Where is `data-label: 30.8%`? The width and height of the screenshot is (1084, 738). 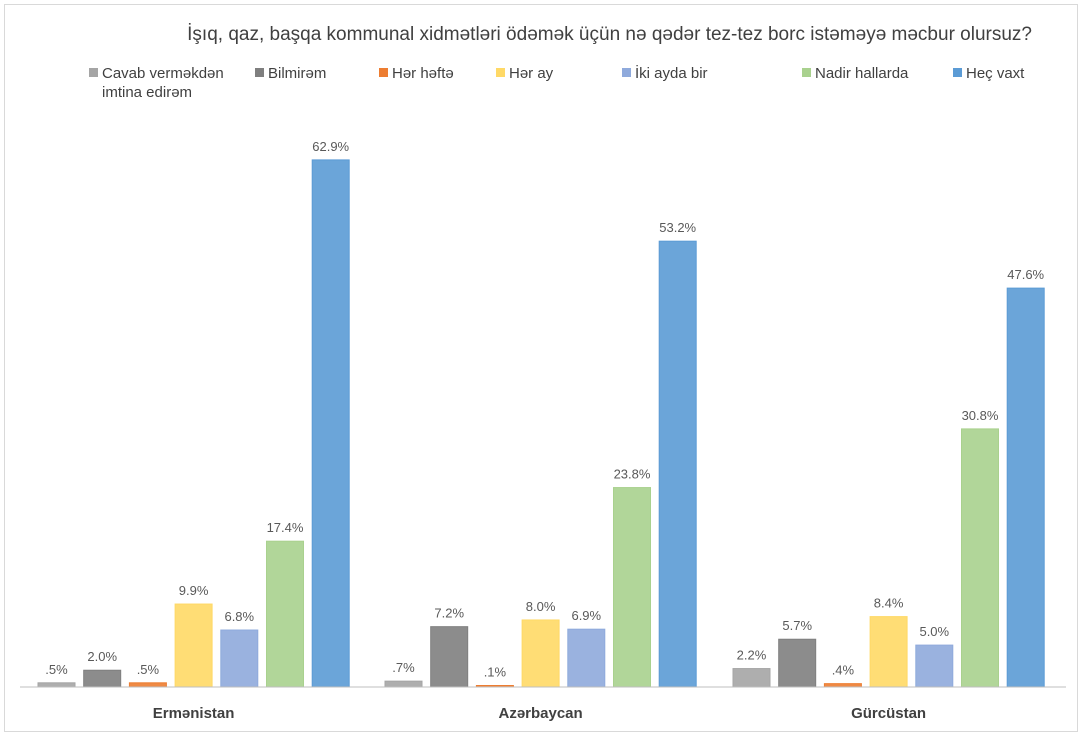
data-label: 30.8% is located at coordinates (980, 415).